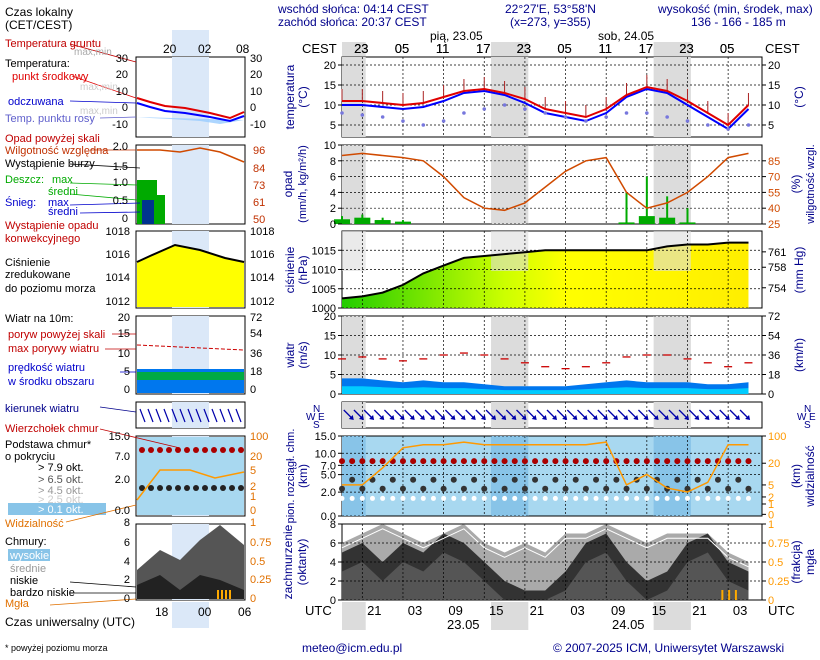  What do you see at coordinates (50, 77) in the screenshot?
I see `legend-mid: punkt środkowy` at bounding box center [50, 77].